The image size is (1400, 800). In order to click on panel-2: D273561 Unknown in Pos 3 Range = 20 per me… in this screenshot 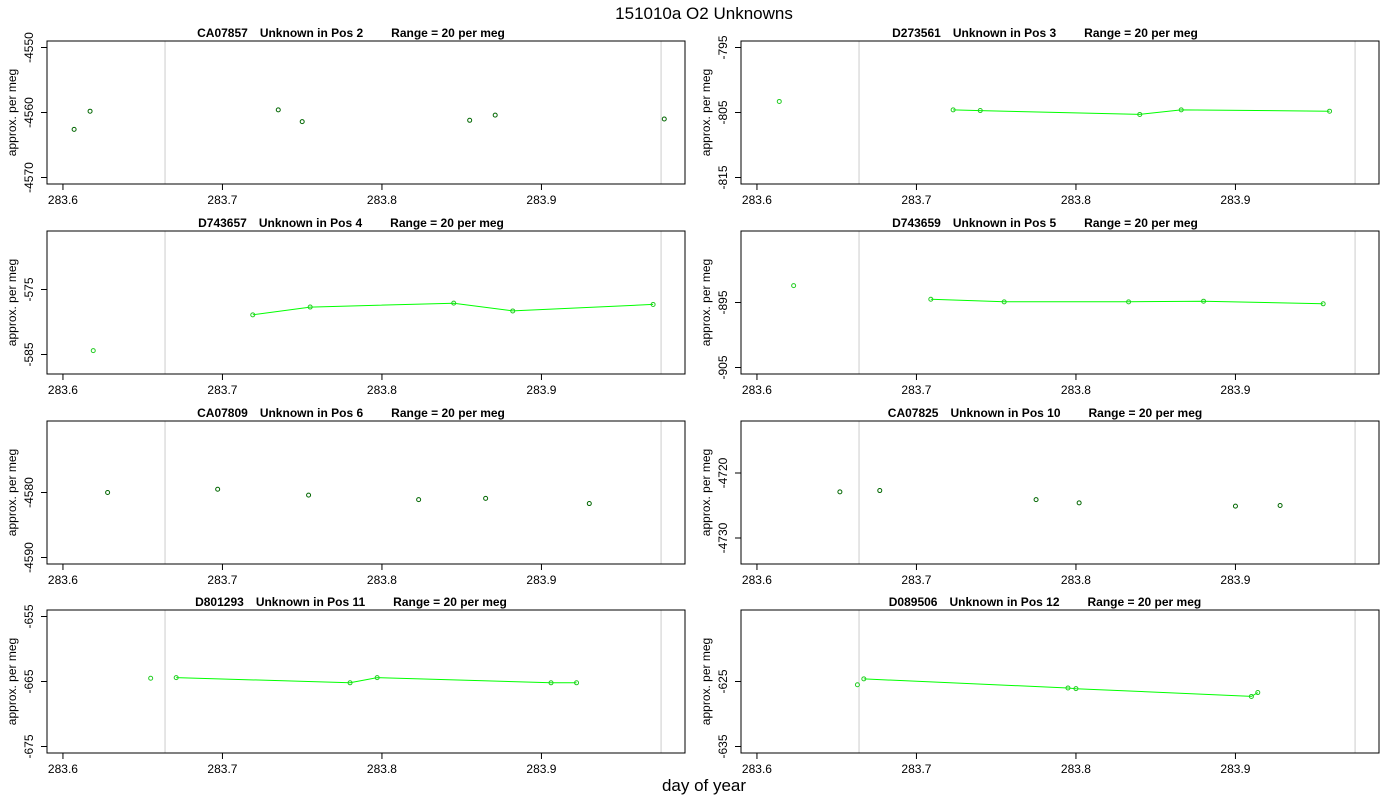, I will do `click(1039, 116)`.